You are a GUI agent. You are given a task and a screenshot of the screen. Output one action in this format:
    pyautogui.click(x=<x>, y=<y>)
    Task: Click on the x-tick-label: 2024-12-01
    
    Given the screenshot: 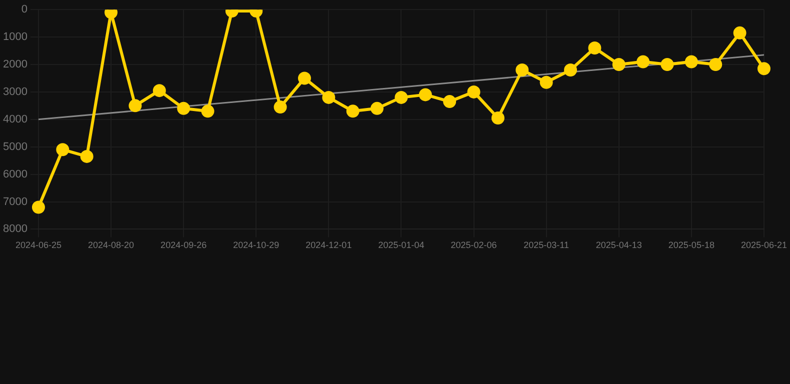 What is the action you would take?
    pyautogui.click(x=329, y=245)
    